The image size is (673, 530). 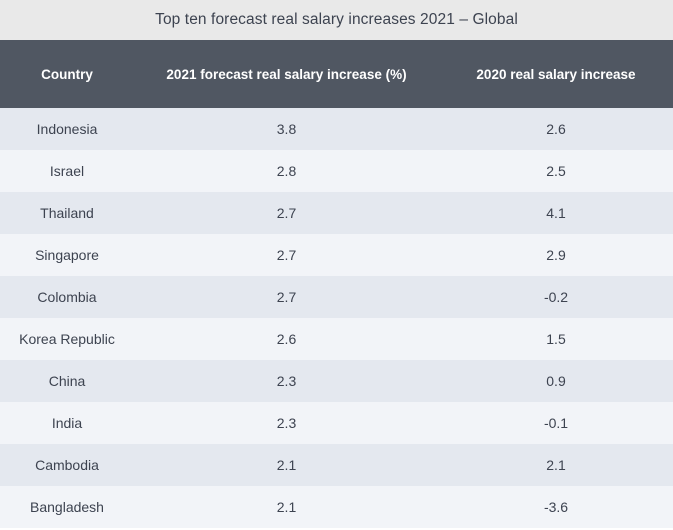 I want to click on cell-country: Thailand, so click(x=67, y=213).